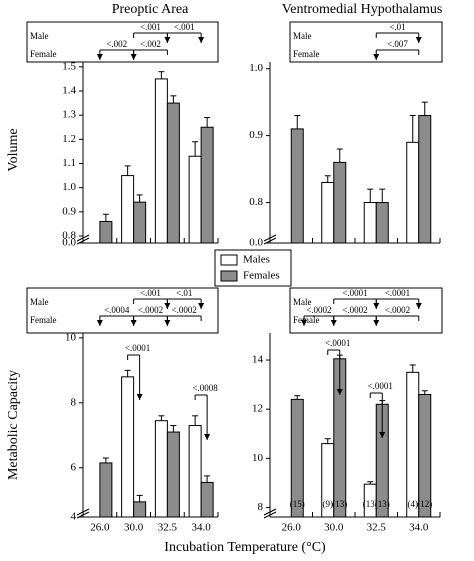 This screenshot has width=474, height=561. Describe the element at coordinates (245, 547) in the screenshot. I see `x-axis-title: Incubation Temperature (°C)` at that location.